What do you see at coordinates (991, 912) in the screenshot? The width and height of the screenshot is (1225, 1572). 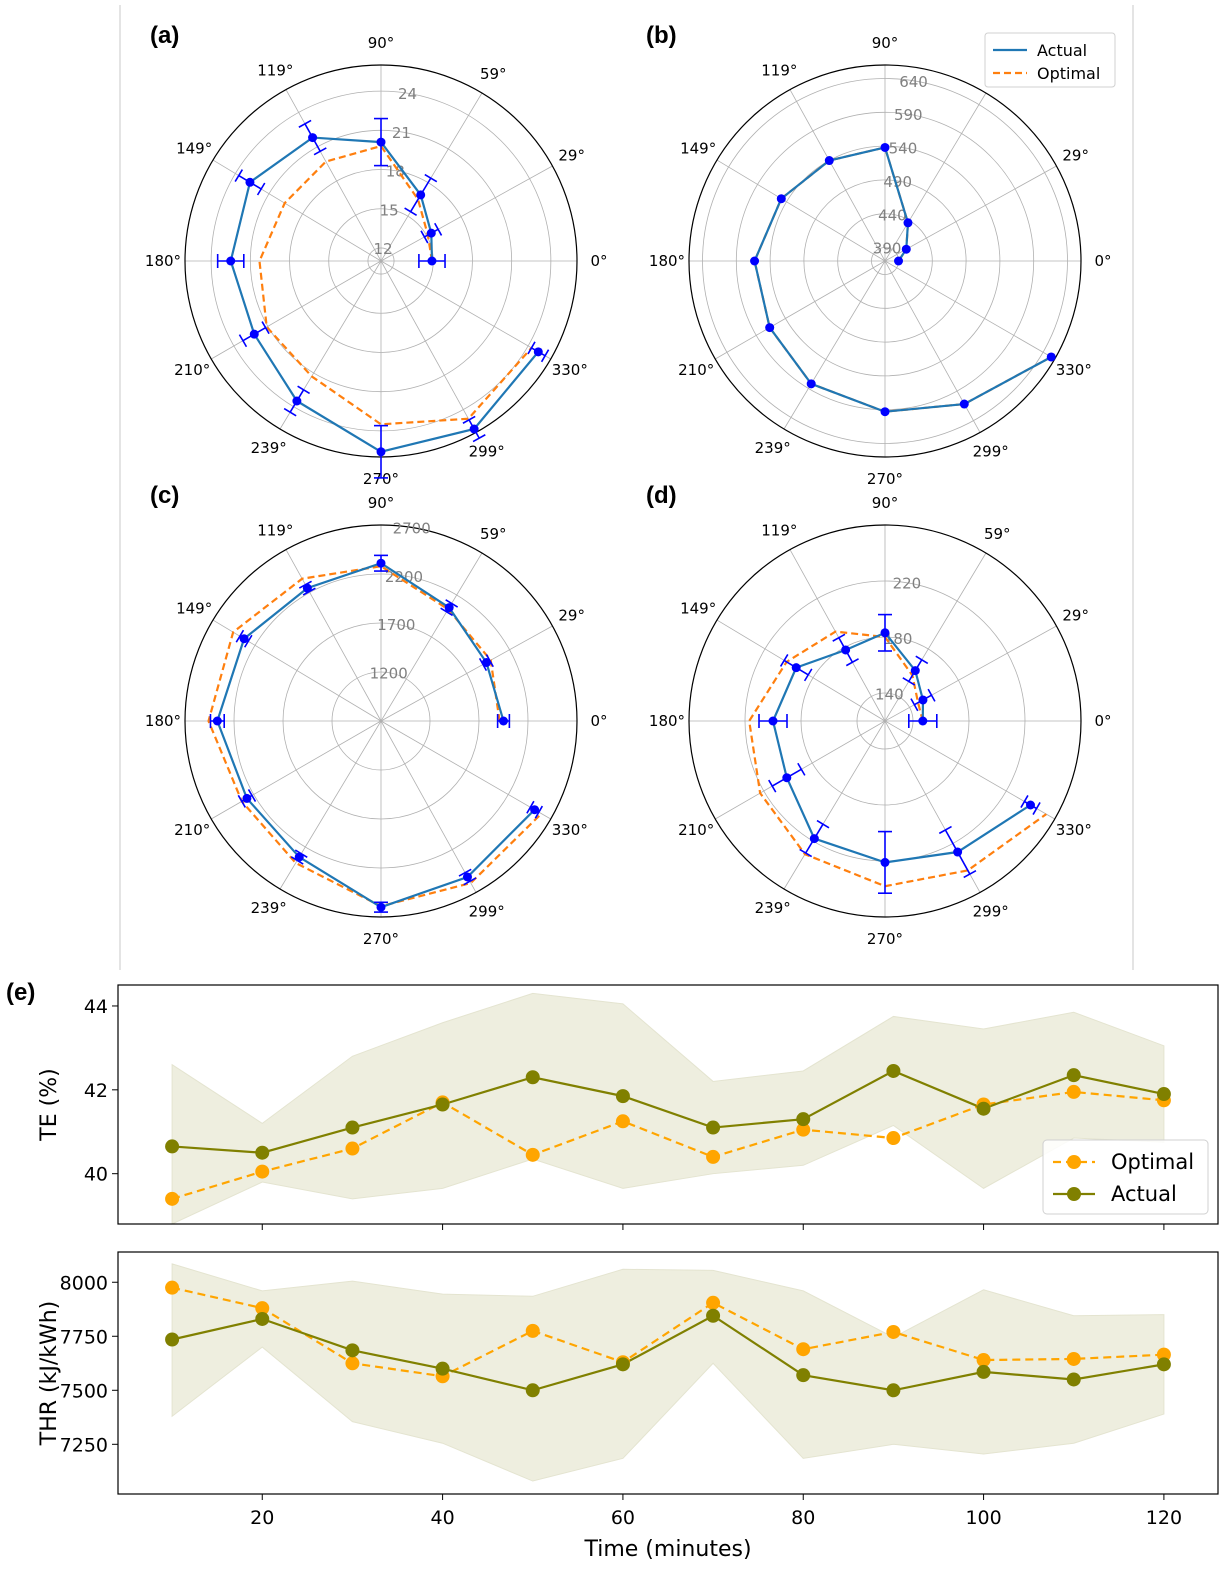 I see `angle-tick-label: 299°` at bounding box center [991, 912].